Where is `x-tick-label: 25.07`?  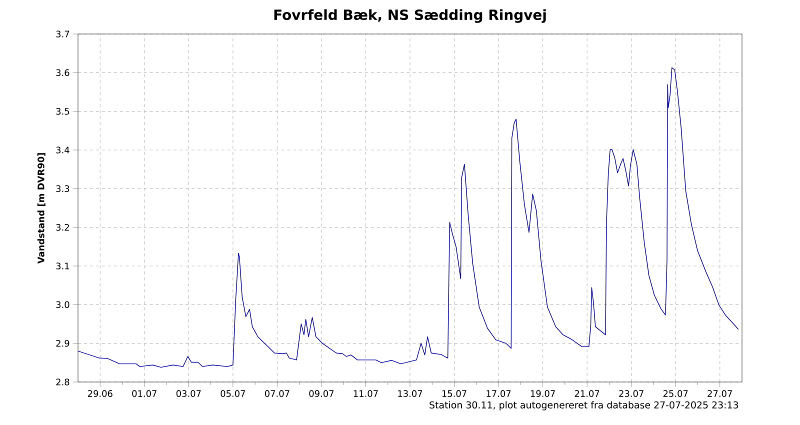
x-tick-label: 25.07 is located at coordinates (675, 393).